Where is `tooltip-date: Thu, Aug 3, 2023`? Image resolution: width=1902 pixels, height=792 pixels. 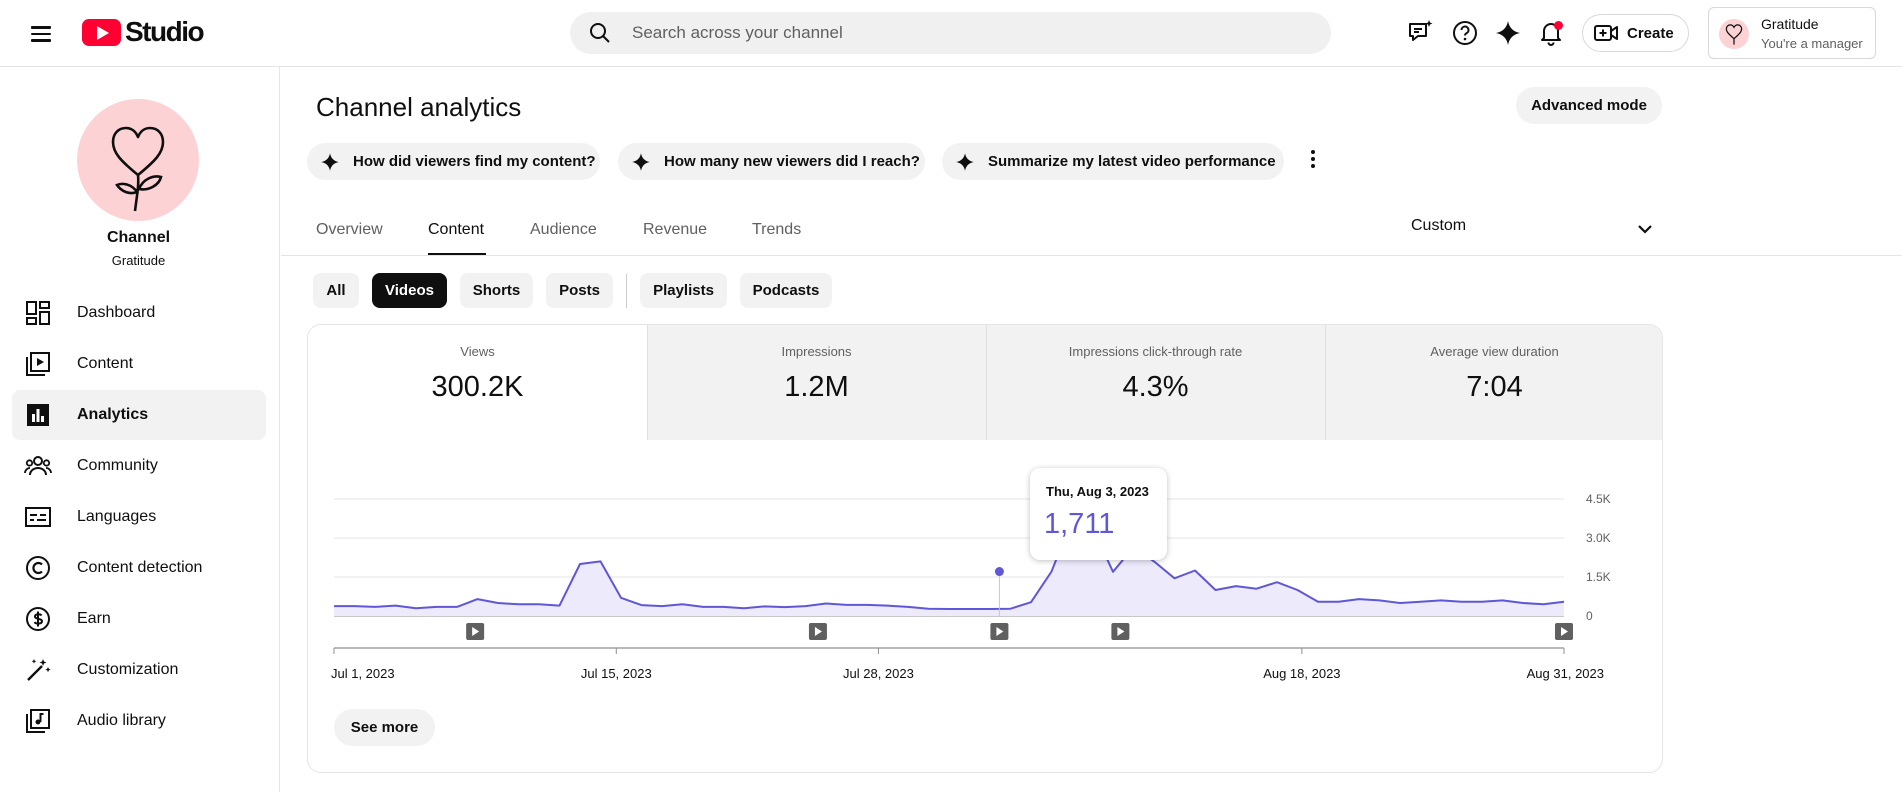
tooltip-date: Thu, Aug 3, 2023 is located at coordinates (1097, 491).